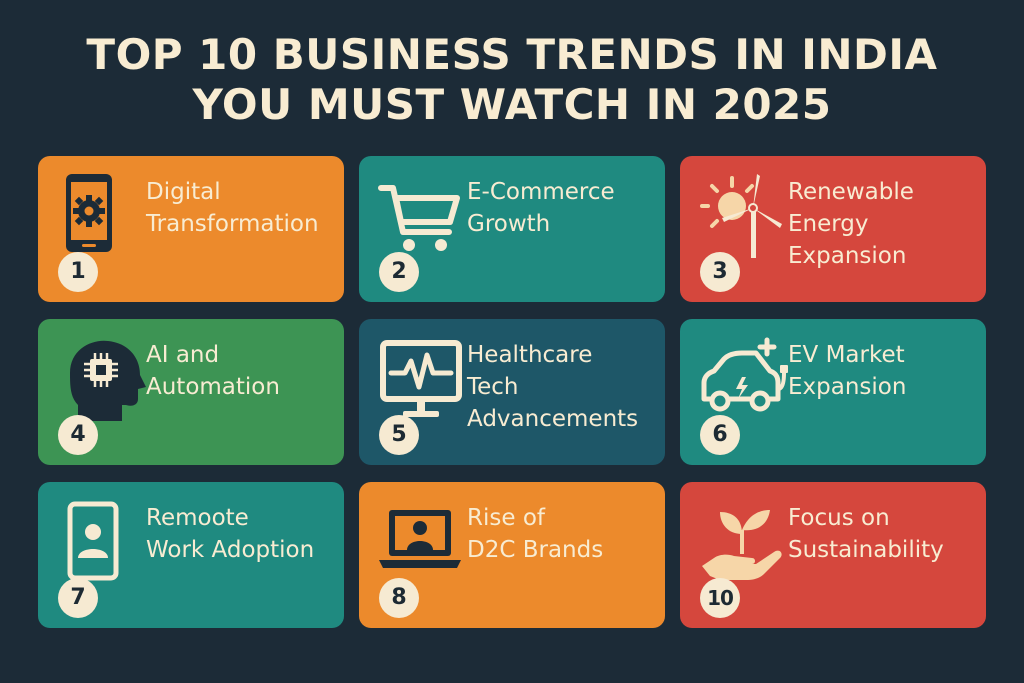 The width and height of the screenshot is (1024, 683). What do you see at coordinates (562, 208) in the screenshot?
I see `trend-label: E-Commerce Growth` at bounding box center [562, 208].